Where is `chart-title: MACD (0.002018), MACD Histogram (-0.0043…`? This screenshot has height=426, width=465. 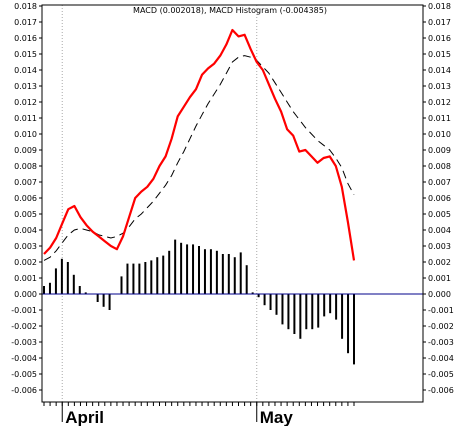 chart-title: MACD (0.002018), MACD Histogram (-0.0043… is located at coordinates (230, 10).